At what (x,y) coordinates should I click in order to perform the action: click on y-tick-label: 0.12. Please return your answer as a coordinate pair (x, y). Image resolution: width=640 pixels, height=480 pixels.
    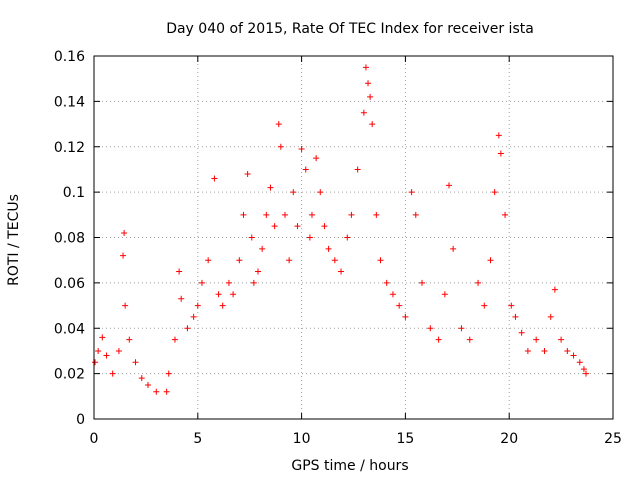
    Looking at the image, I should click on (69, 148).